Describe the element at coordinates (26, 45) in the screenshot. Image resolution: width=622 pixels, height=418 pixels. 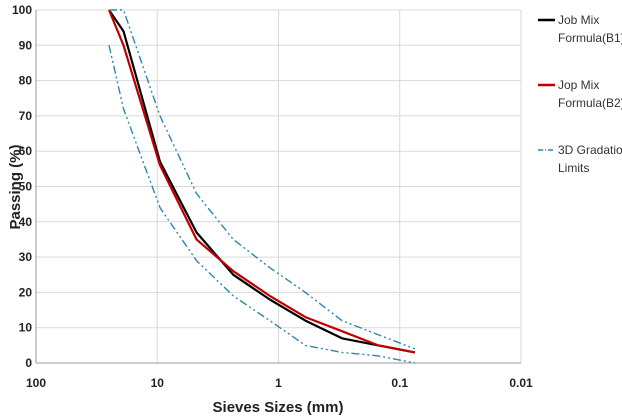
I see `y-tick-label: 90` at that location.